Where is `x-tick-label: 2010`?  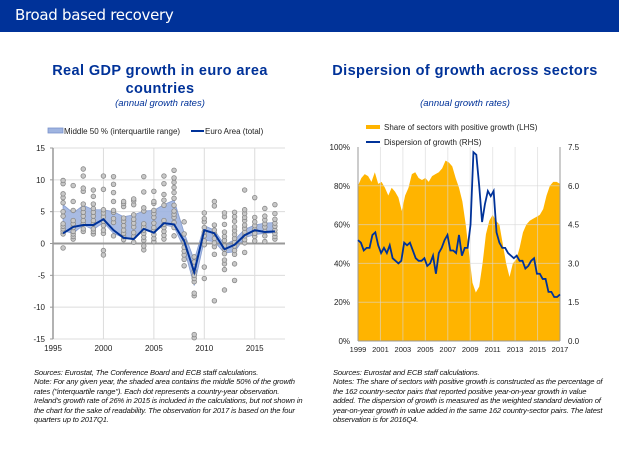 x-tick-label: 2010 is located at coordinates (204, 348).